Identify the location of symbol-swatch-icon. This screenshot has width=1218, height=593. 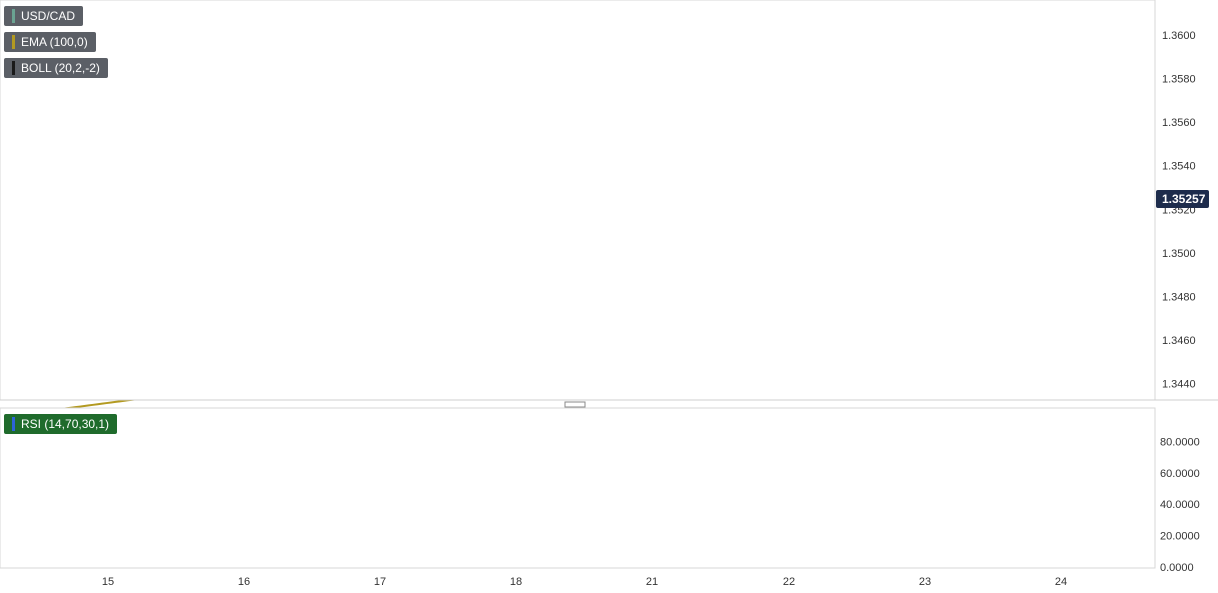
(13, 15).